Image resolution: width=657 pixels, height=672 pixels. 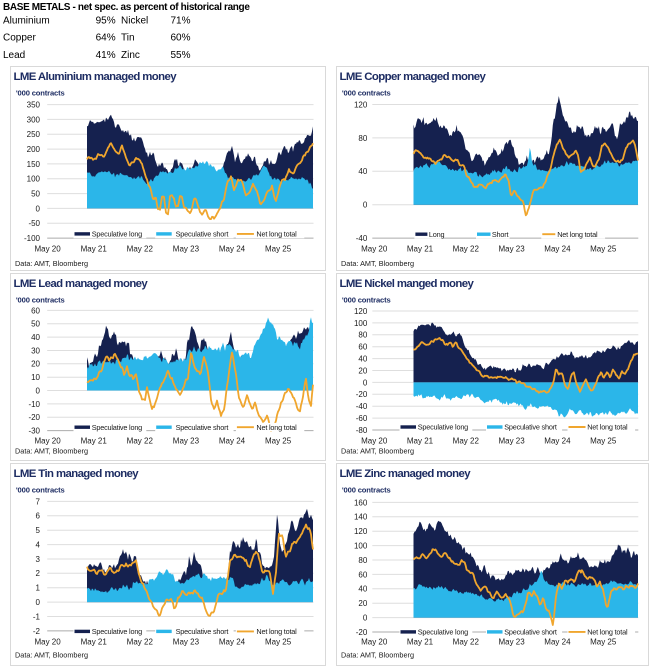 I want to click on svg-text: 5, so click(x=38, y=530).